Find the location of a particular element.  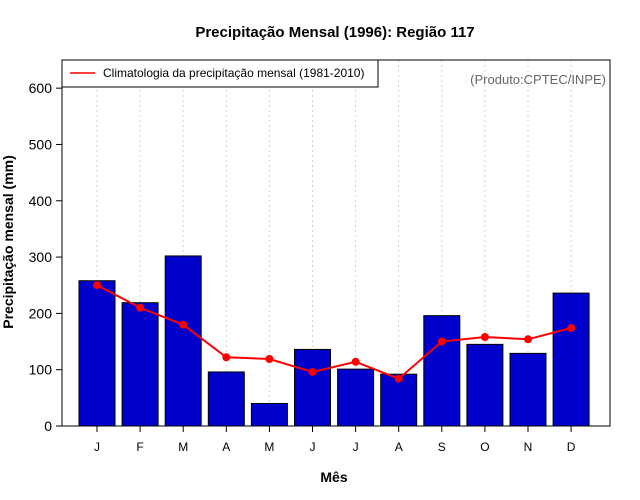

x-tick-label: O is located at coordinates (484, 447).